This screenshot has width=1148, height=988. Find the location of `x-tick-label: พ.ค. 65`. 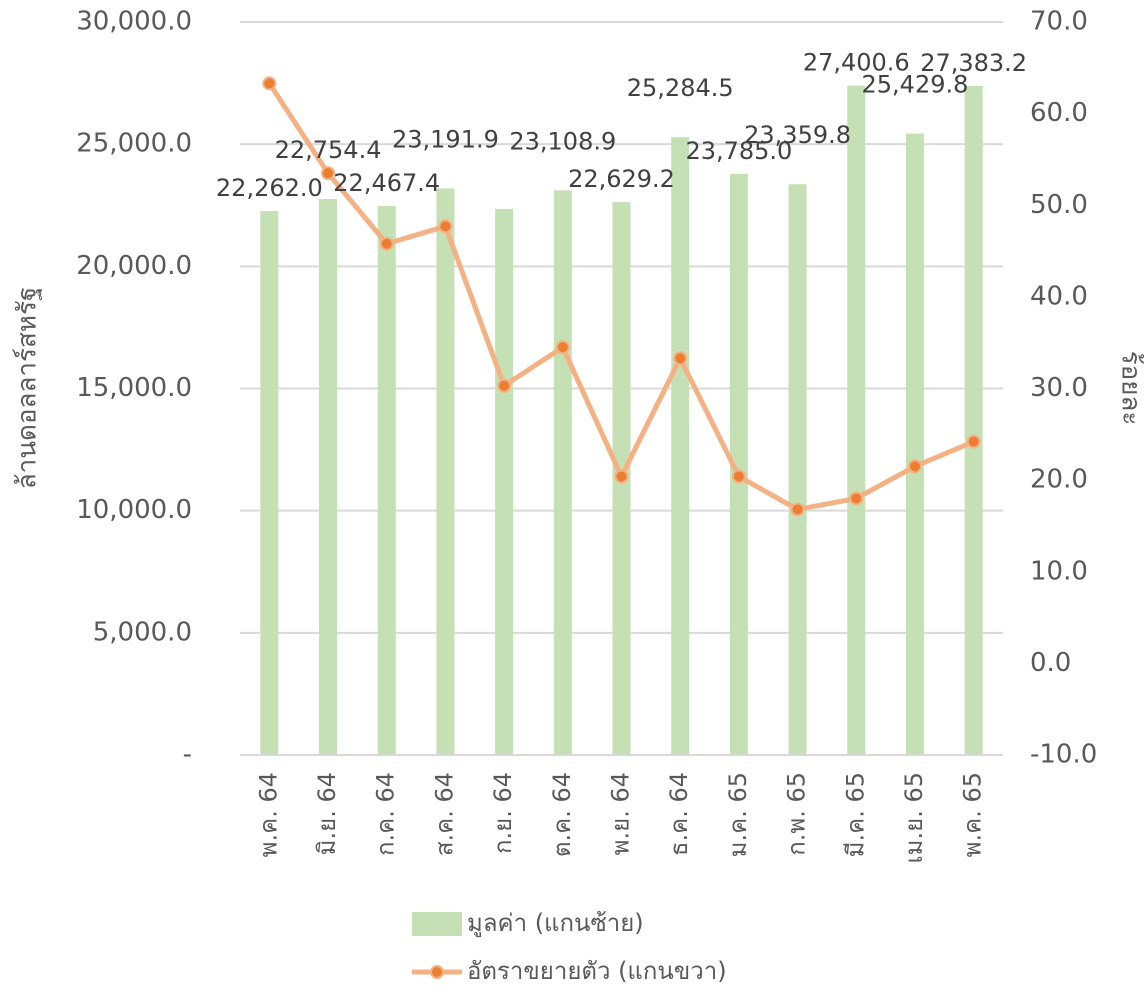

x-tick-label: พ.ค. 65 is located at coordinates (973, 814).